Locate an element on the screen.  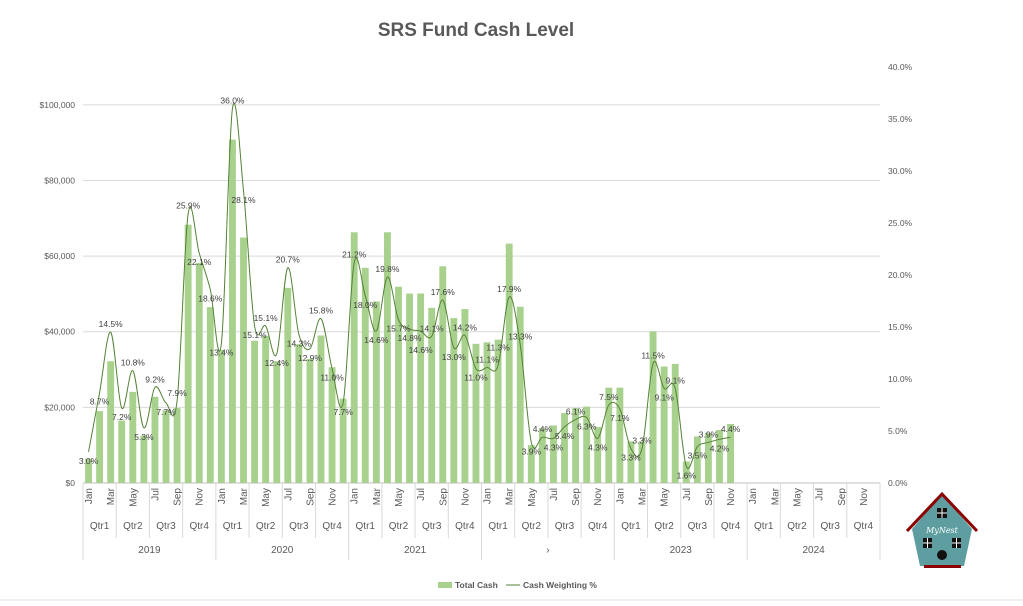
data-label: 4.3% is located at coordinates (598, 447).